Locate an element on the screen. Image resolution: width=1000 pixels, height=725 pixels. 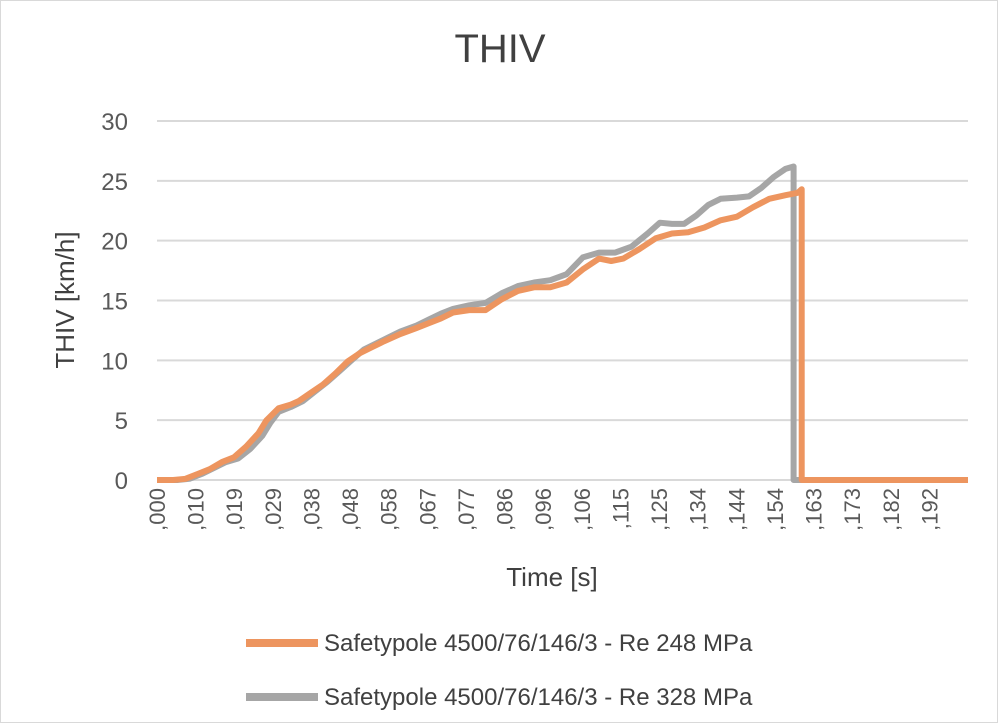
x-tick-label: ,173 is located at coordinates (852, 509).